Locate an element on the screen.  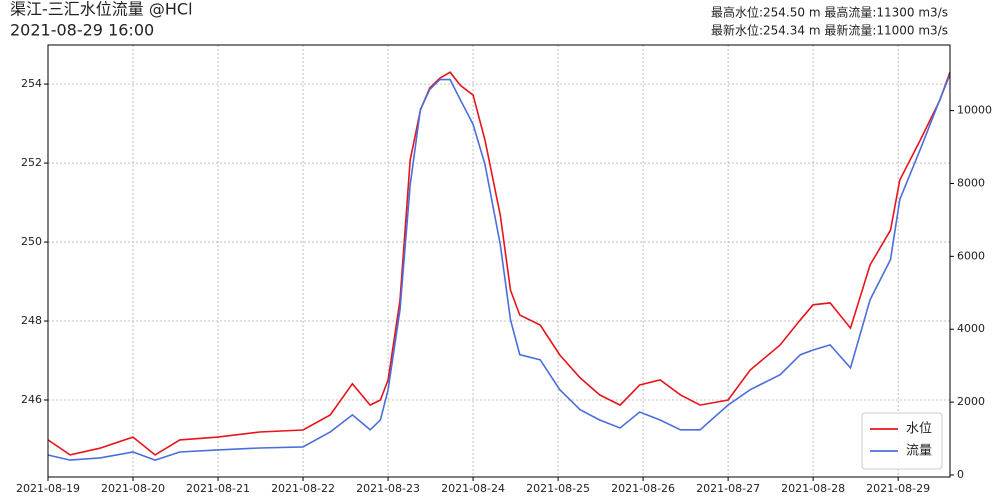
y2-tick-label: 6000 is located at coordinates (971, 255).